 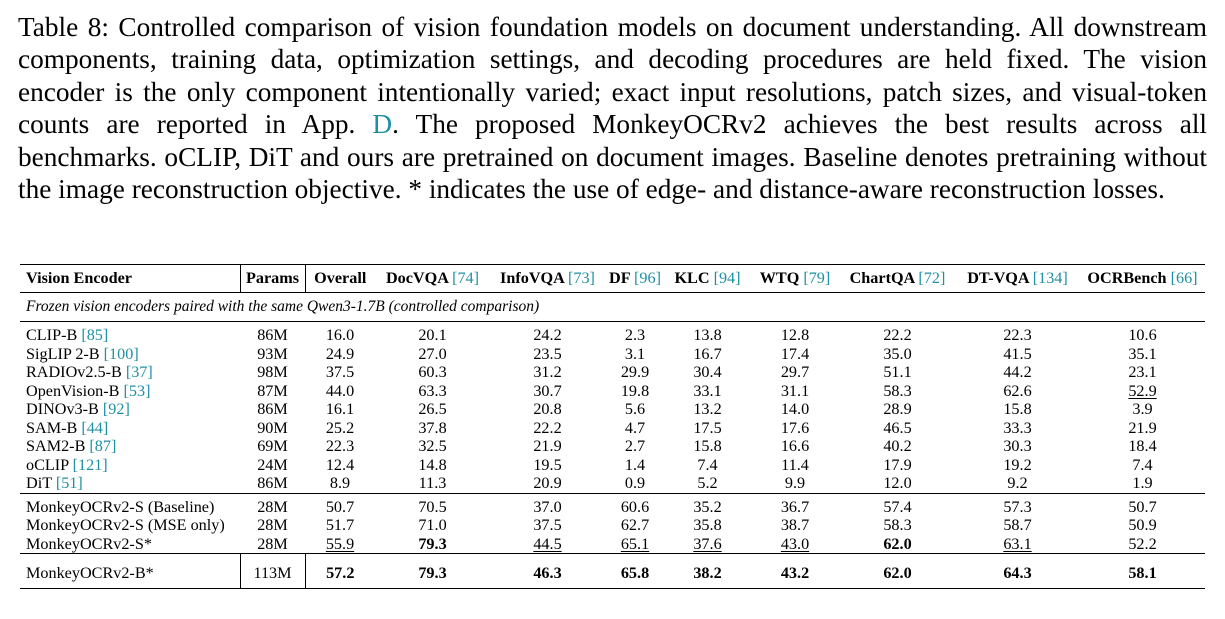 What do you see at coordinates (103, 446) in the screenshot?
I see `citation: [87]` at bounding box center [103, 446].